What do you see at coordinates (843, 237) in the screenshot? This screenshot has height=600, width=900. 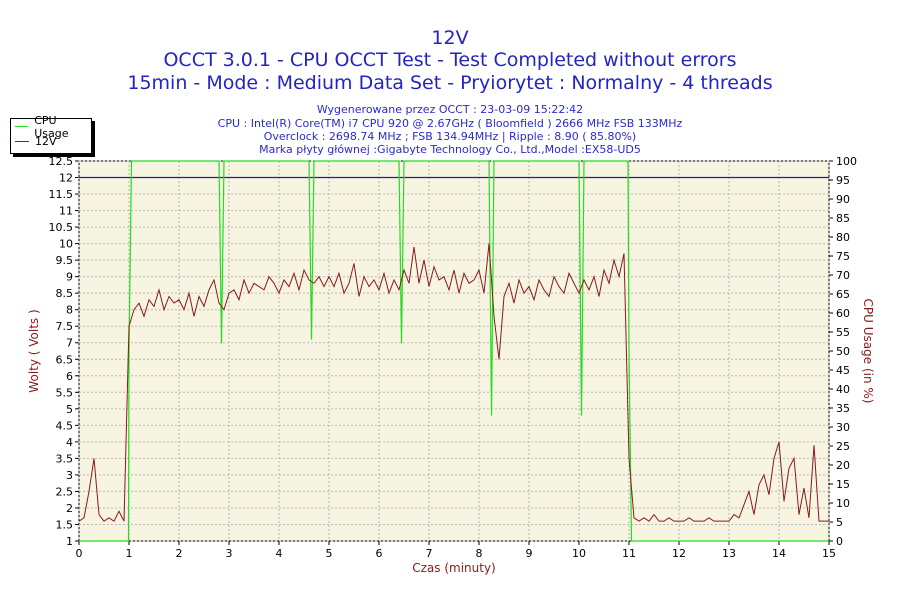 I see `y2-tick-label: 80` at bounding box center [843, 237].